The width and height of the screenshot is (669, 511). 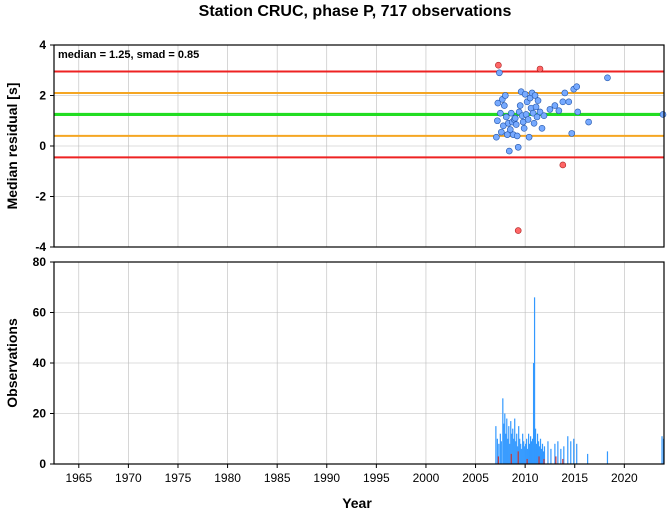 I want to click on x-tick-label: 1995, so click(x=376, y=478).